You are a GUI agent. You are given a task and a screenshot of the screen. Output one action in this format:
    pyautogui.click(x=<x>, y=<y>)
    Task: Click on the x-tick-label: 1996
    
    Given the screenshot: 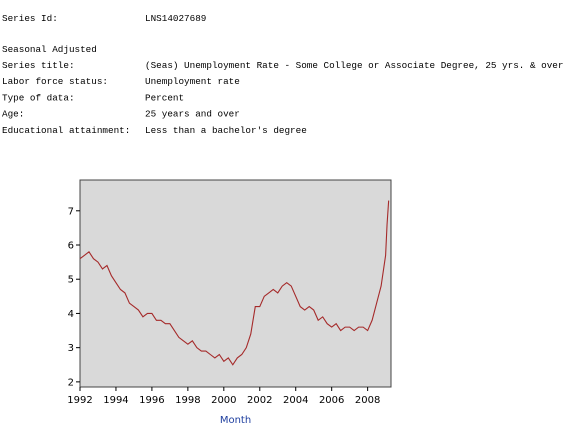 What is the action you would take?
    pyautogui.click(x=151, y=400)
    